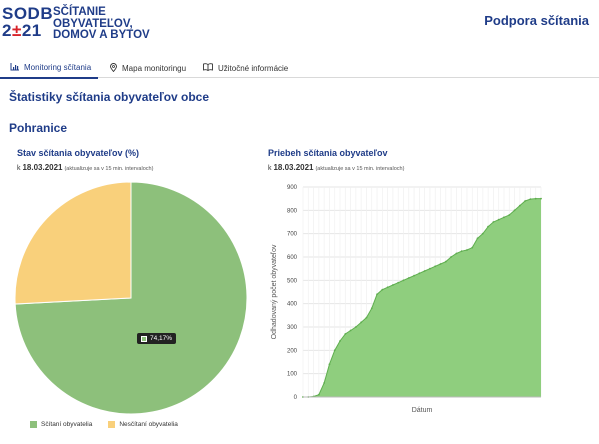 The height and width of the screenshot is (444, 599). Describe the element at coordinates (360, 169) in the screenshot. I see `area-date-note: (aktualizuje sa v 15 min. intervaloch)` at that location.